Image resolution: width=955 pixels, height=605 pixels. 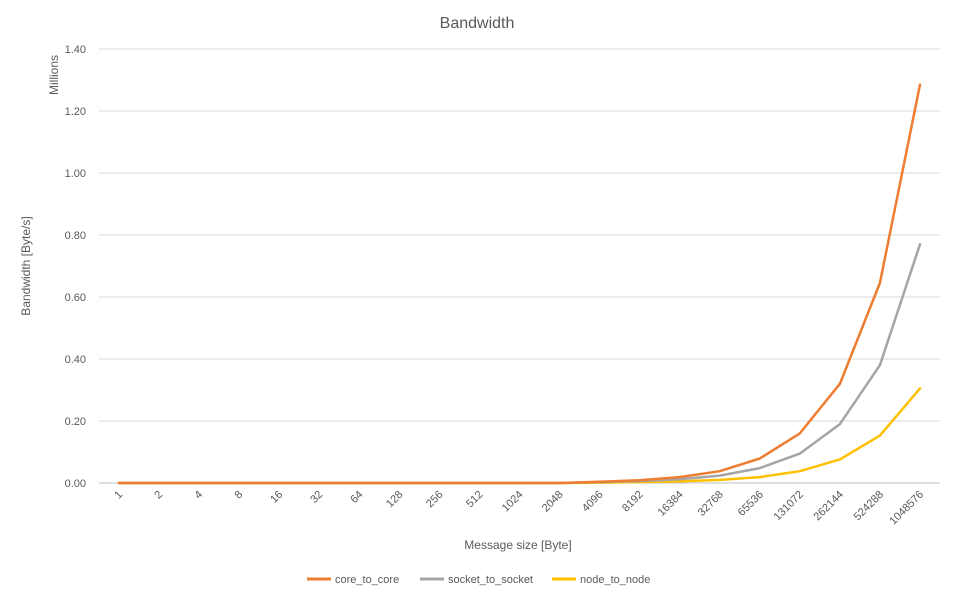 What do you see at coordinates (367, 580) in the screenshot?
I see `legend-label: core_to_core` at bounding box center [367, 580].